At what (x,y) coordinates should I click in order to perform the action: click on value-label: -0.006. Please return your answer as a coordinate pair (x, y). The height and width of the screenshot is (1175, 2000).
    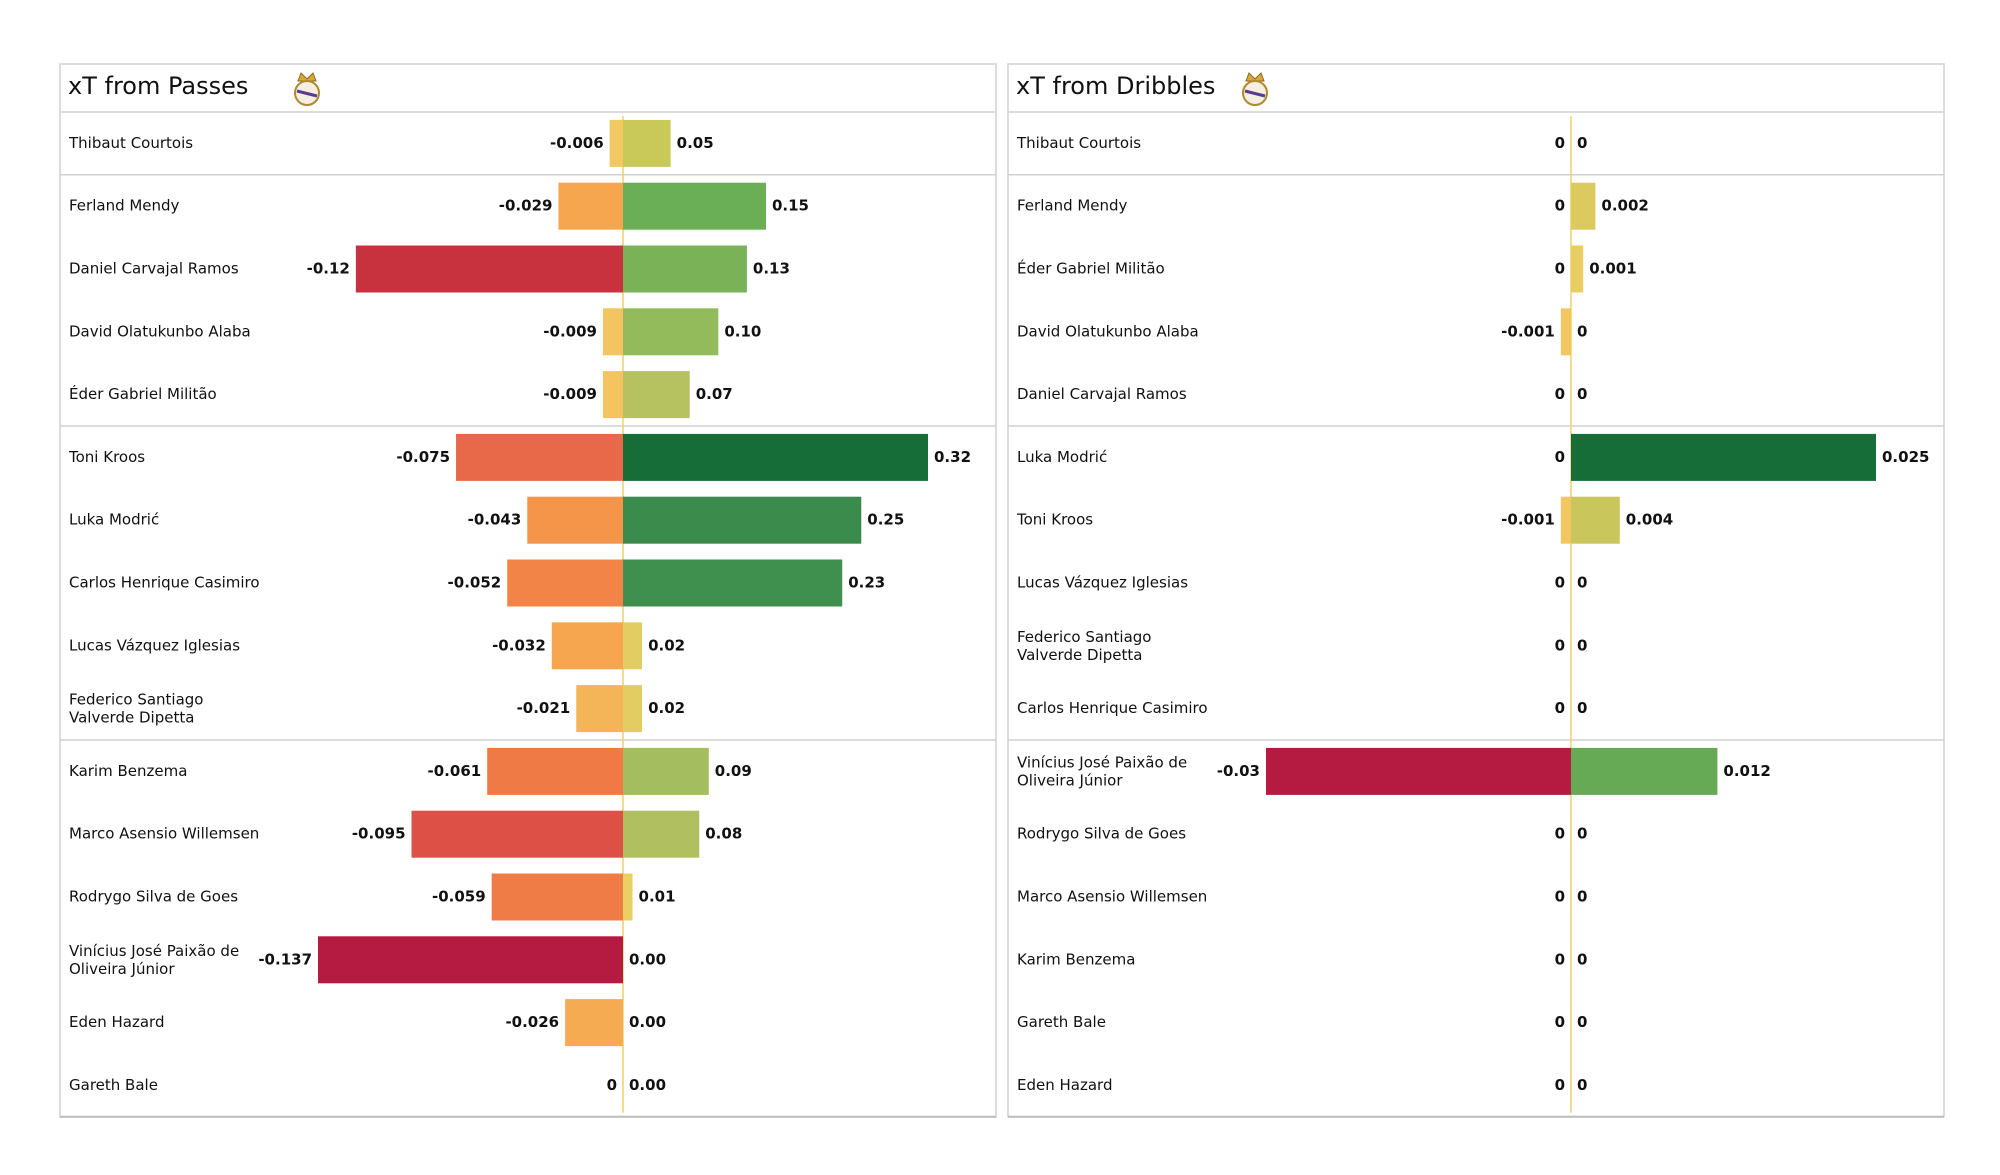
    Looking at the image, I should click on (577, 143).